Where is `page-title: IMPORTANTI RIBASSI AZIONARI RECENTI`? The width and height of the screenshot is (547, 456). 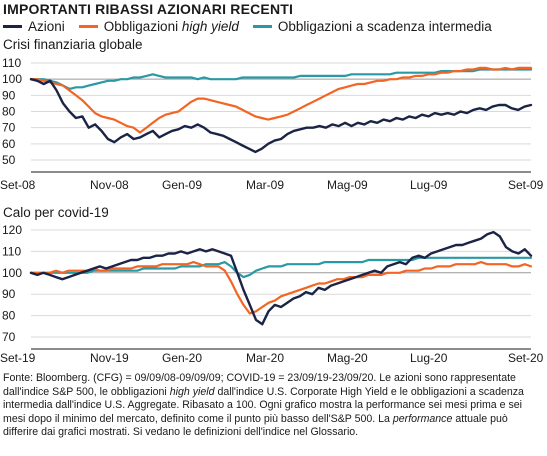 page-title: IMPORTANTI RIBASSI AZIONARI RECENTI is located at coordinates (148, 9).